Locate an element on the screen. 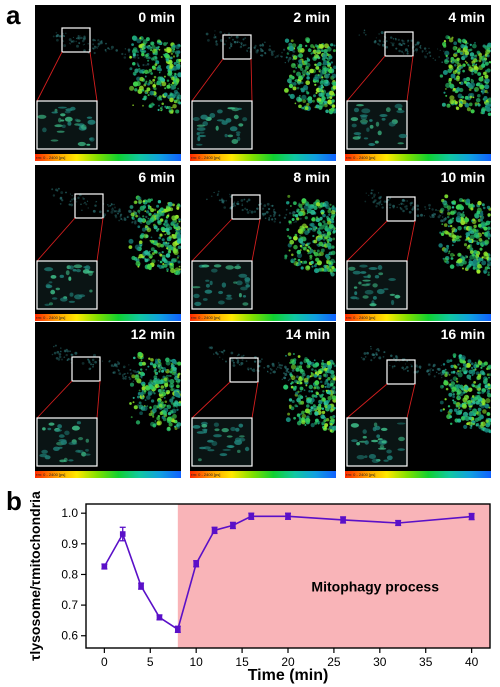 The width and height of the screenshot is (500, 687). microscopy-frame: 0 min τm: 0 - 2400 [ps] is located at coordinates (108, 83).